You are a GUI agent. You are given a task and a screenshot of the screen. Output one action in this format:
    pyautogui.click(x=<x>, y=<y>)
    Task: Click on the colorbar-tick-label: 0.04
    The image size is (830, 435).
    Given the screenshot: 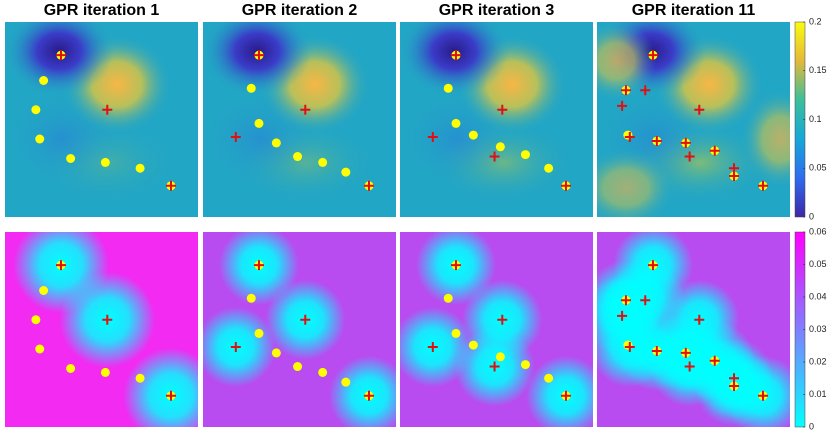 What is the action you would take?
    pyautogui.click(x=818, y=296)
    